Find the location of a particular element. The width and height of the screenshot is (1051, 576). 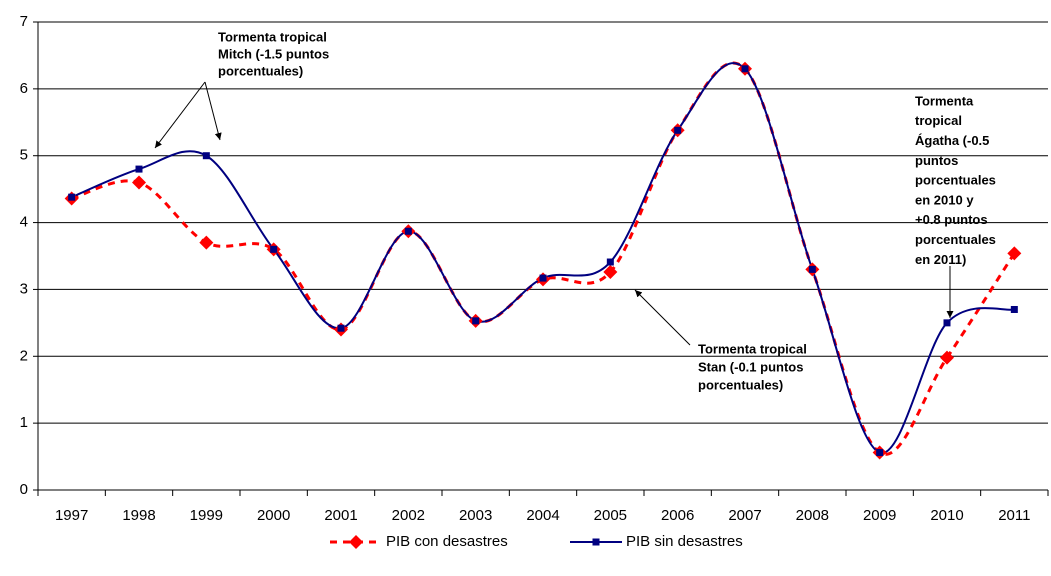

annotation: Ágatha (-0.5 is located at coordinates (952, 140).